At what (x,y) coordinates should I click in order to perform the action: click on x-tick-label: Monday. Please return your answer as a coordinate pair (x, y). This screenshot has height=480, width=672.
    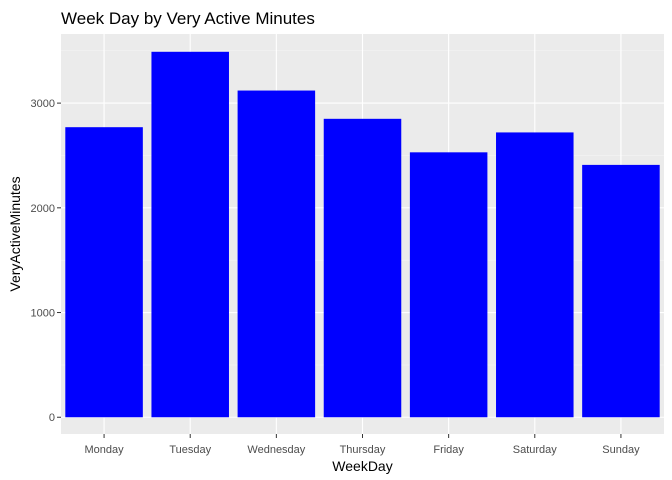
    Looking at the image, I should click on (105, 450).